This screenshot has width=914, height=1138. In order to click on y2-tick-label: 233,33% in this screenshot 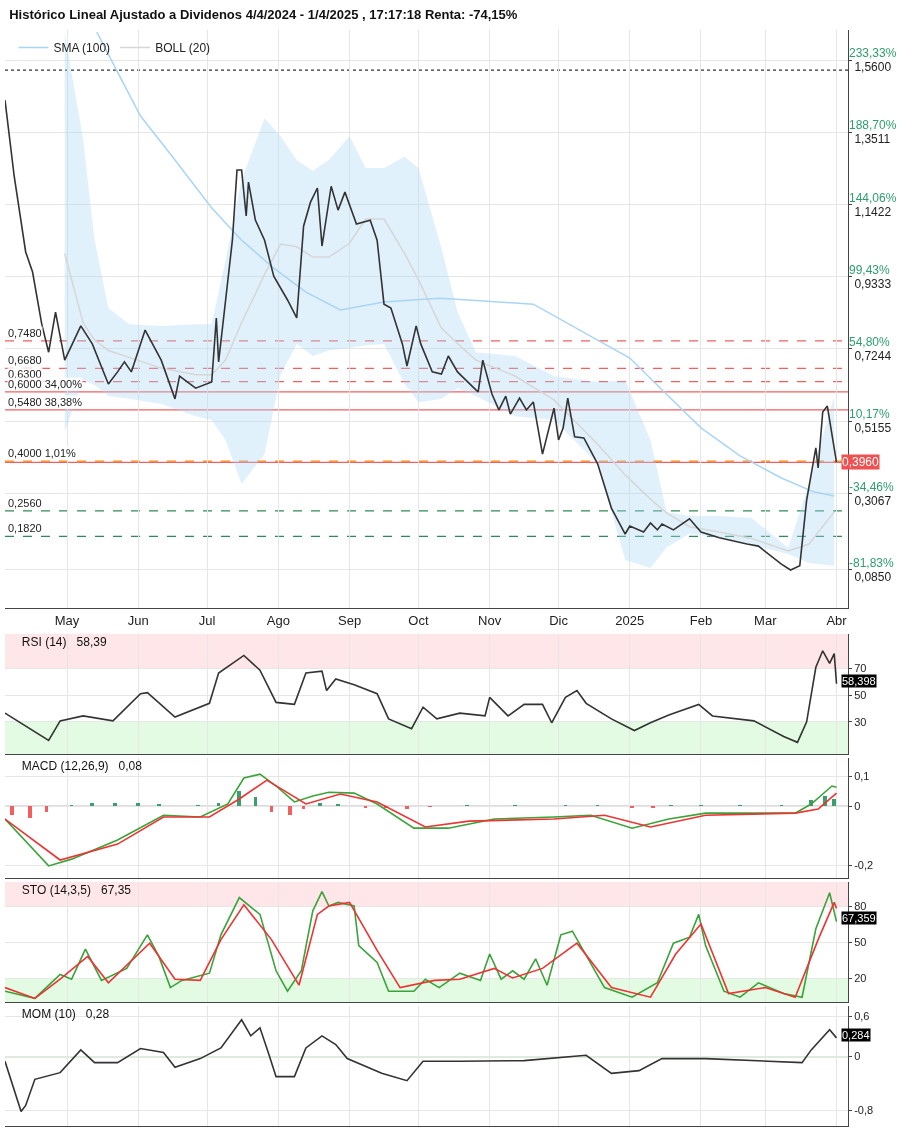, I will do `click(873, 53)`.